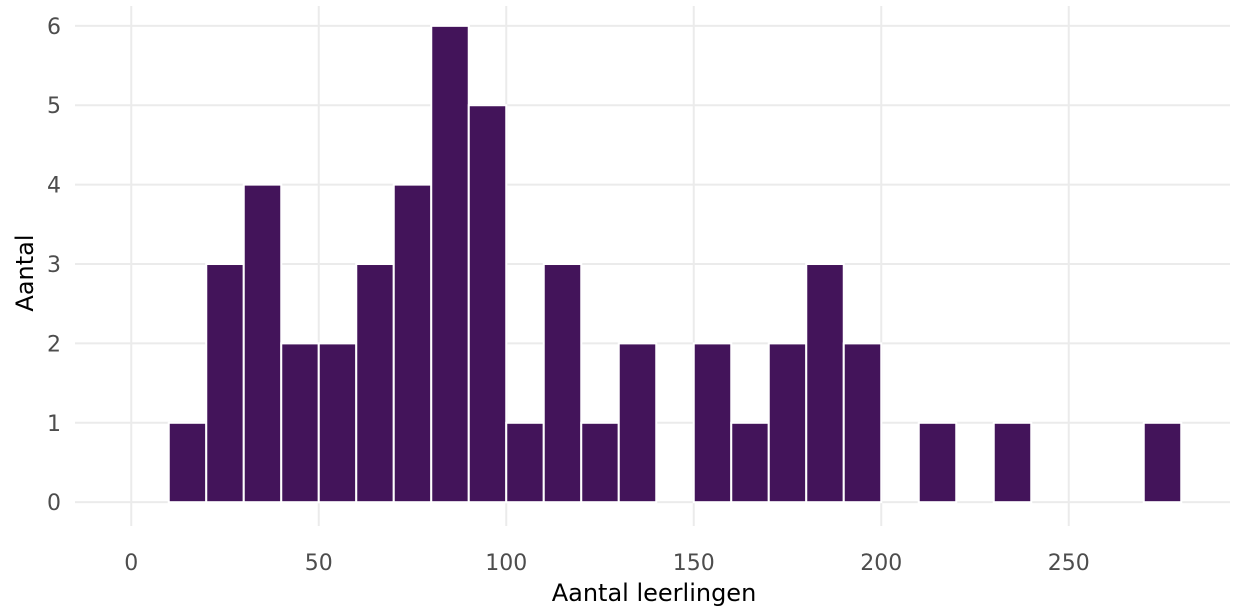 This screenshot has height=609, width=1235. Describe the element at coordinates (694, 563) in the screenshot. I see `x-tick-label: 150` at that location.